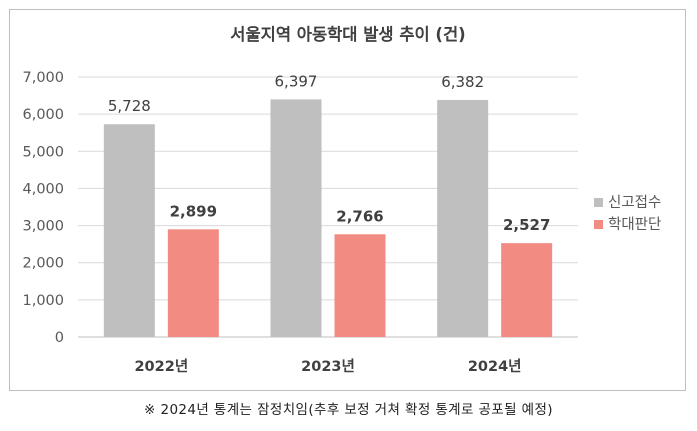 The width and height of the screenshot is (697, 431). What do you see at coordinates (43, 264) in the screenshot?
I see `y-tick-label: 2,000` at bounding box center [43, 264].